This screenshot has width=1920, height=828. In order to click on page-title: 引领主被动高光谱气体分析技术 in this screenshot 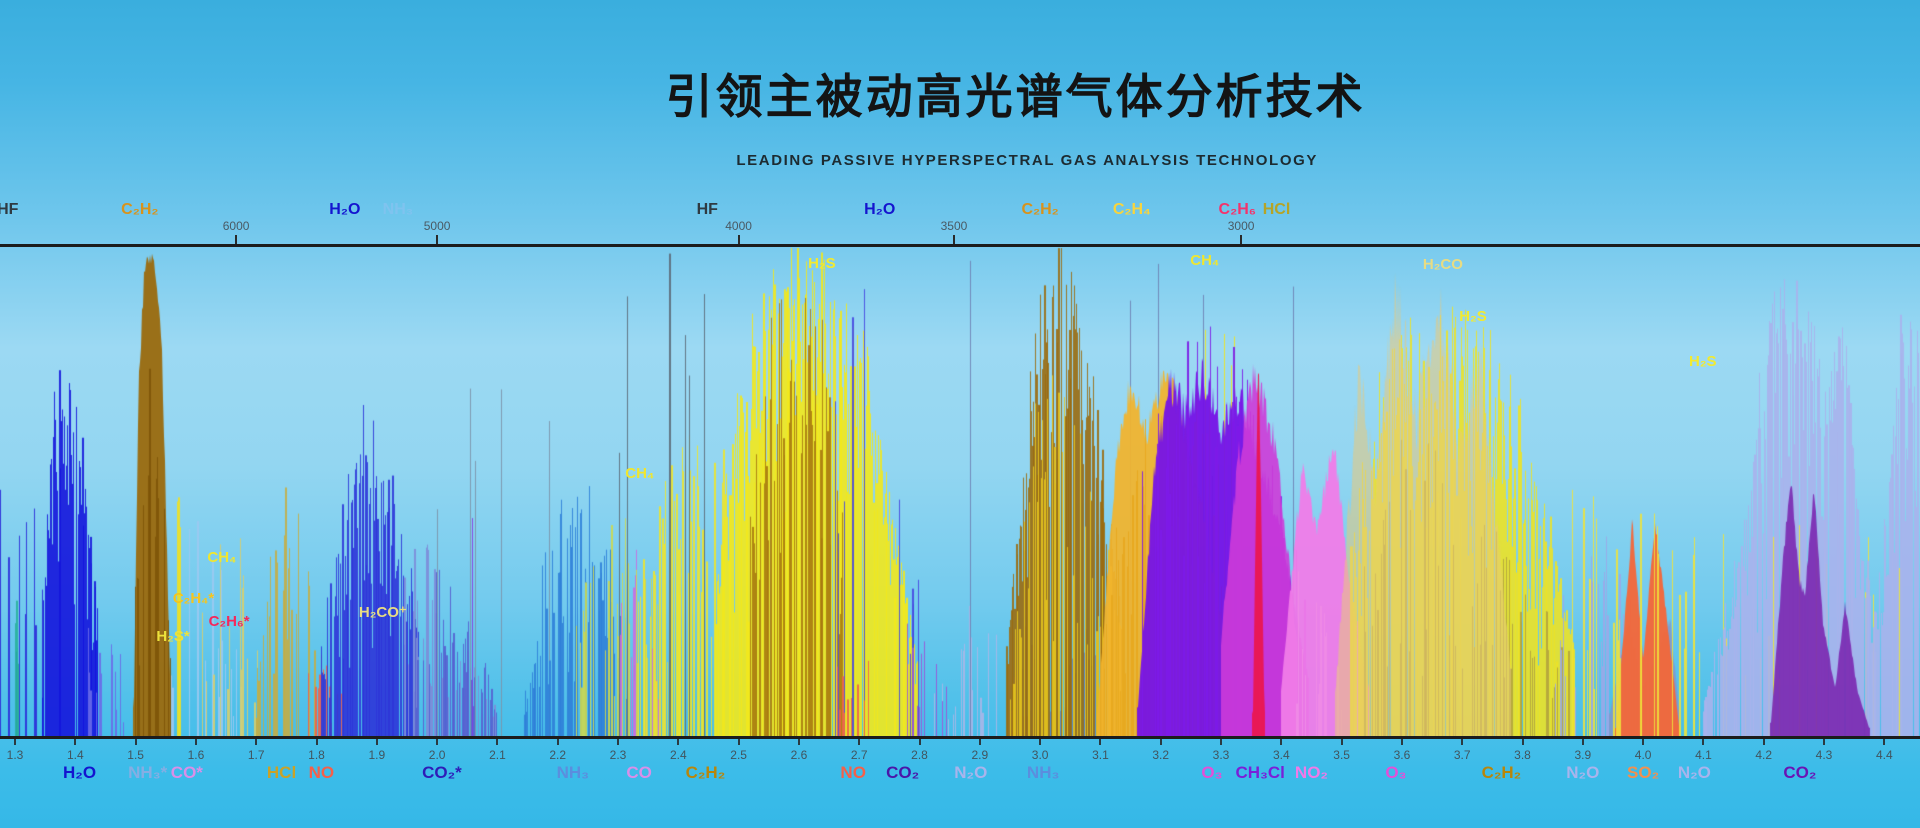, I will do `click(1015, 96)`.